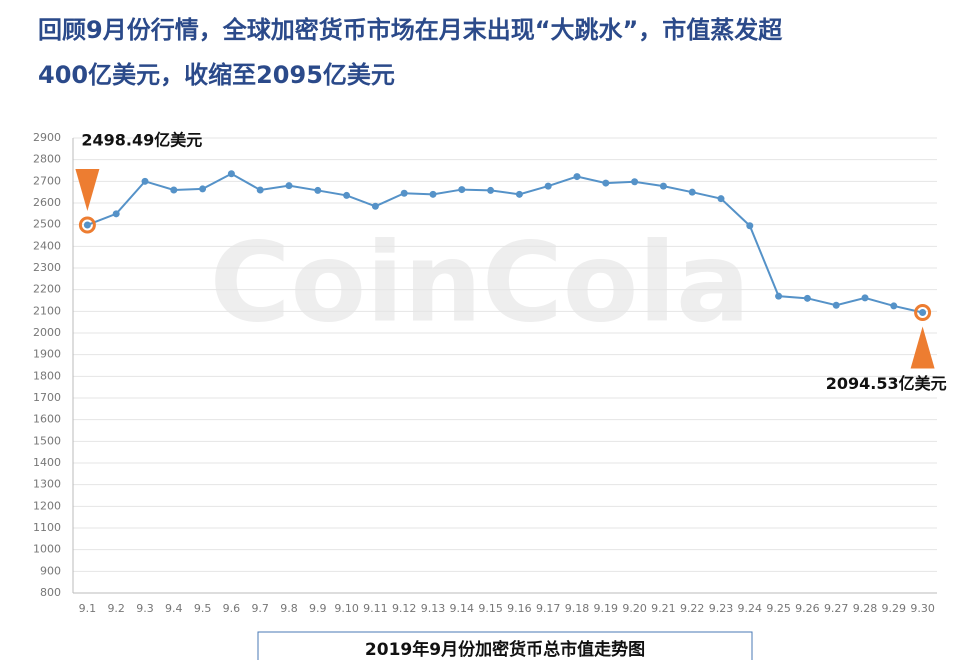 The image size is (960, 660). I want to click on y-tick-label: 1900, so click(47, 354).